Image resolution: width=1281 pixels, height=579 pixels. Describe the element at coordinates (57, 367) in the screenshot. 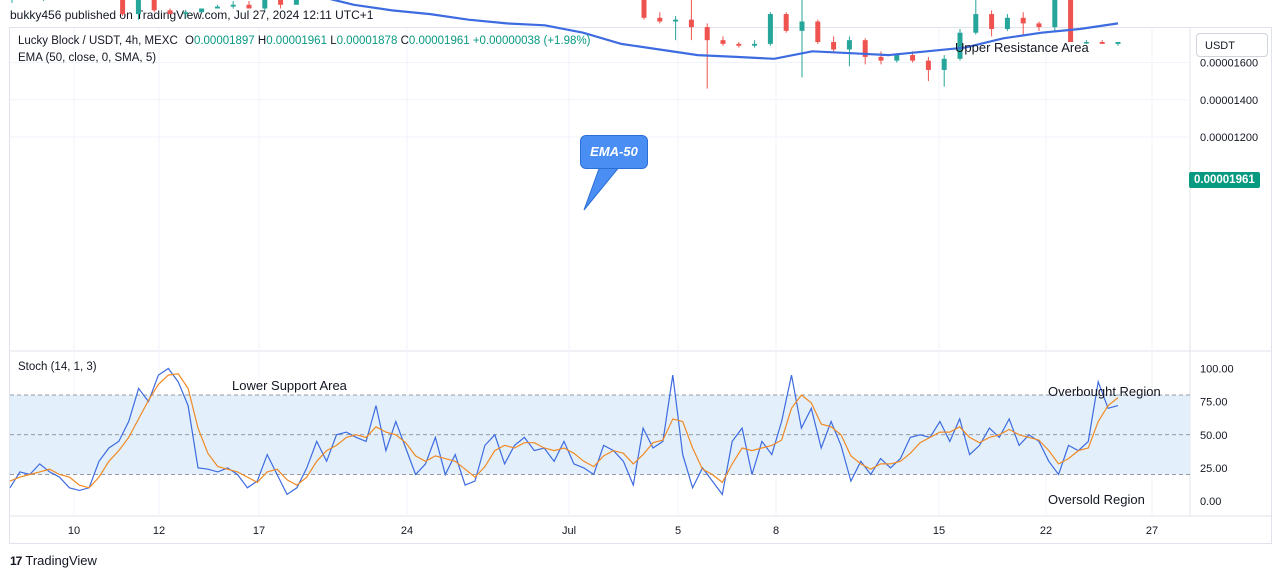

I see `stoch-legend: Stoch (14, 1, 3)` at that location.